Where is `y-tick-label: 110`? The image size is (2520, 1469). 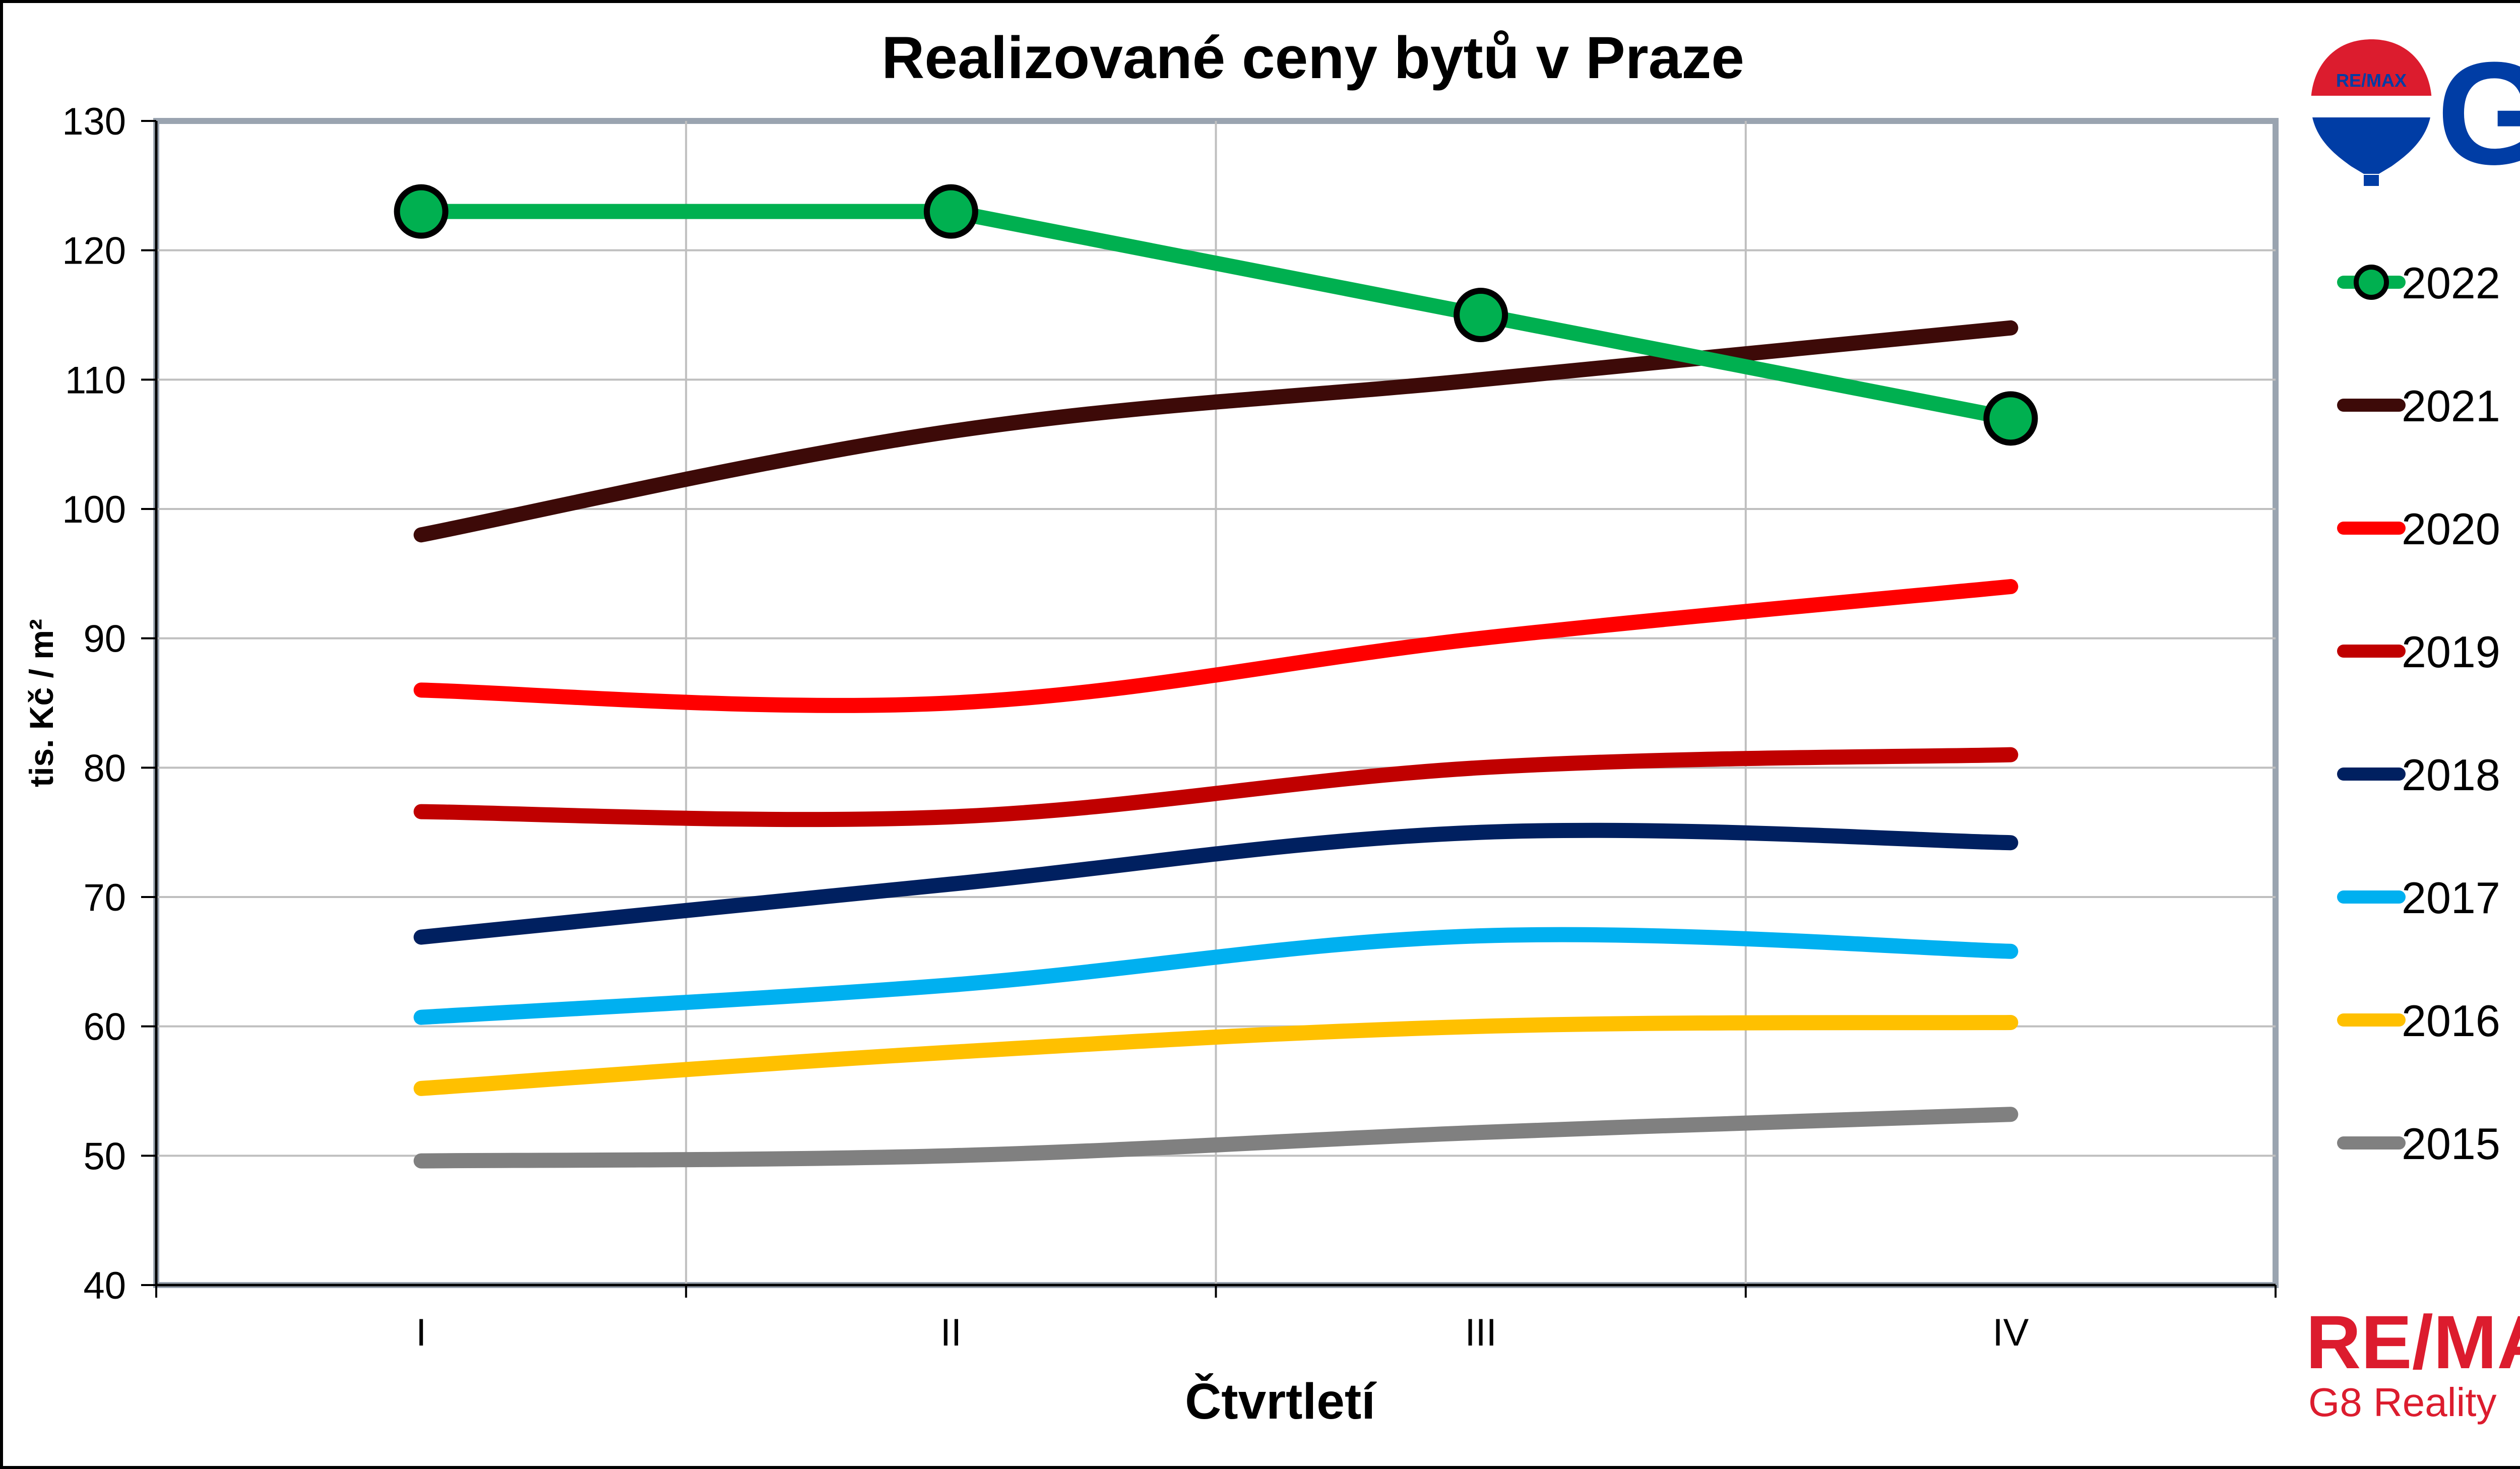
y-tick-label: 110 is located at coordinates (95, 380).